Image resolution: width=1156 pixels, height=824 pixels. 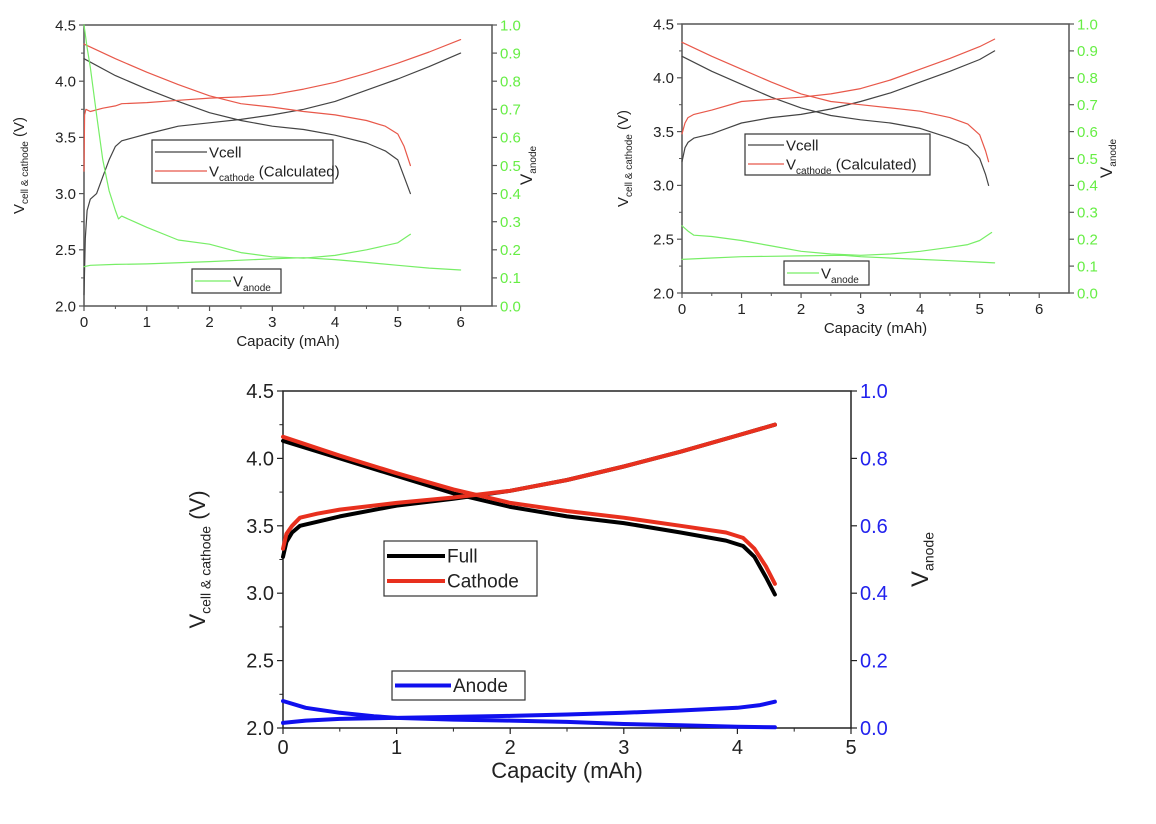 What do you see at coordinates (483, 582) in the screenshot?
I see `legend-label: Cathode` at bounding box center [483, 582].